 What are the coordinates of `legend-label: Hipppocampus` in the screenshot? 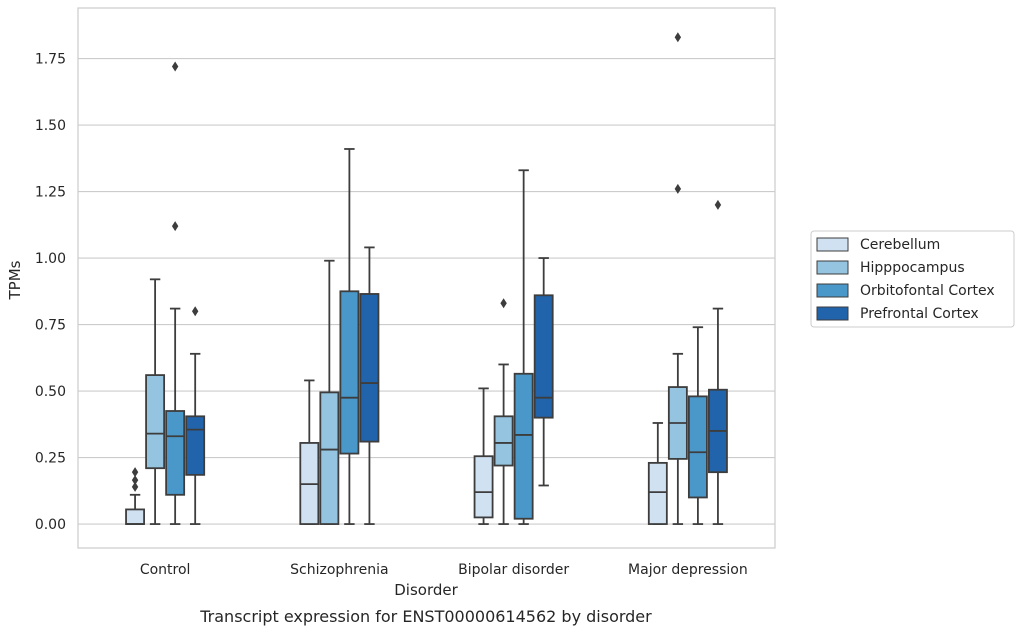 It's located at (912, 268).